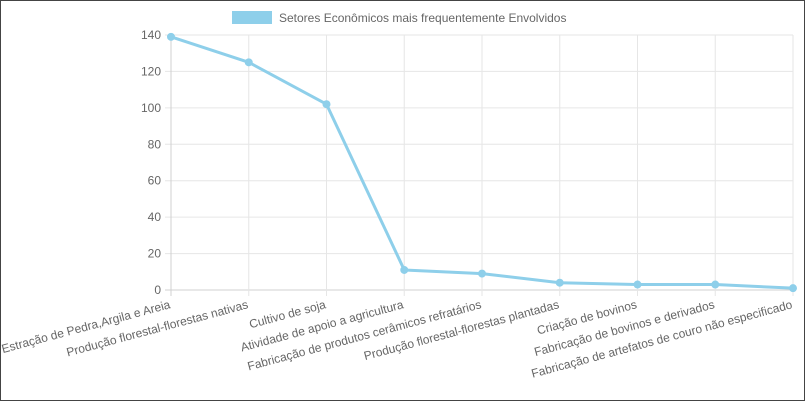 This screenshot has height=401, width=805. Describe the element at coordinates (151, 162) in the screenshot. I see `y-axis-ticks: 0 20 40 60 80 100 120 140` at that location.